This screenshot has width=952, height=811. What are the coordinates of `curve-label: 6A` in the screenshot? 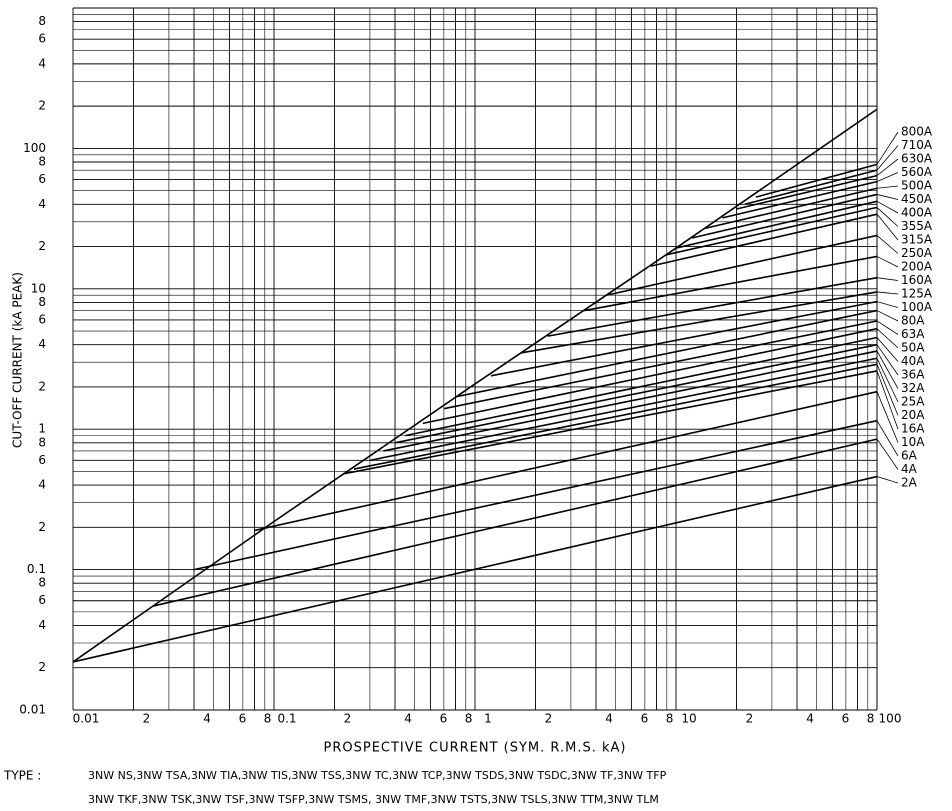 It's located at (909, 456).